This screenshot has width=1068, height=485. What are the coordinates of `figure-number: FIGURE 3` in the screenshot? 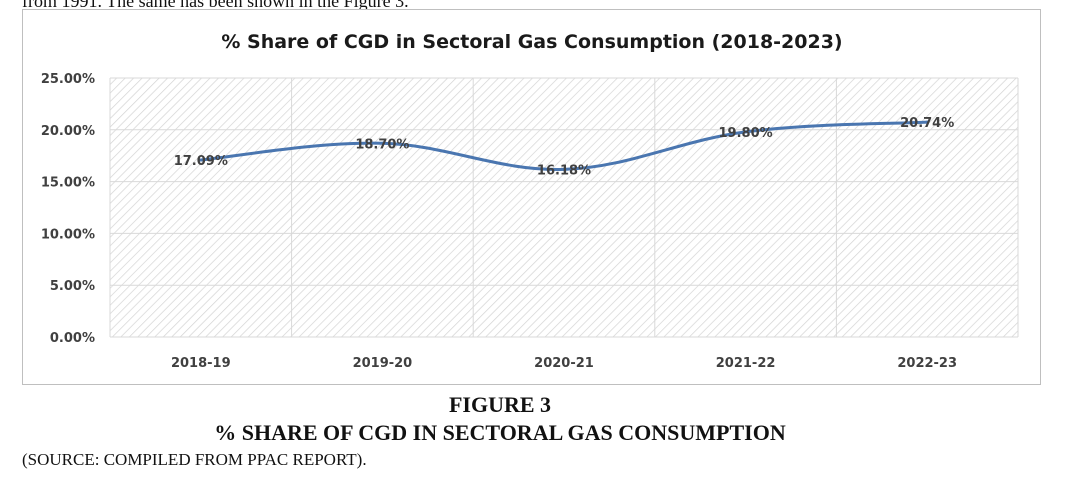 It's located at (500, 404).